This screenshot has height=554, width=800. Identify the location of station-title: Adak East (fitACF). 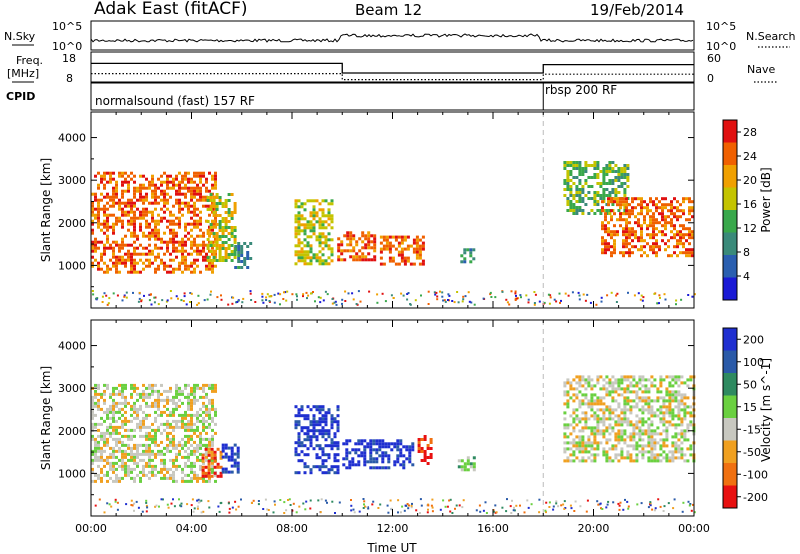
(171, 9).